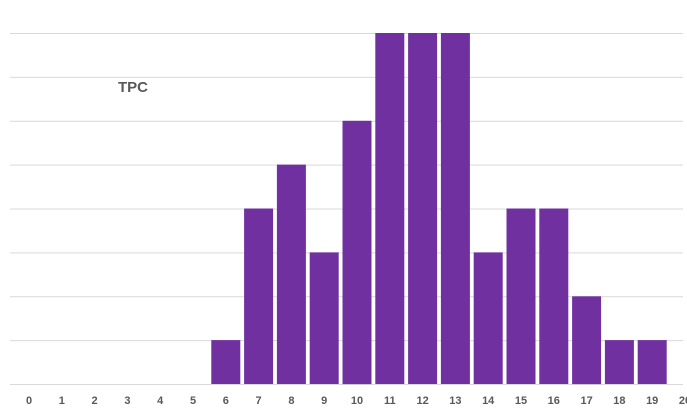  I want to click on x-tick-label-0: 0, so click(29, 401).